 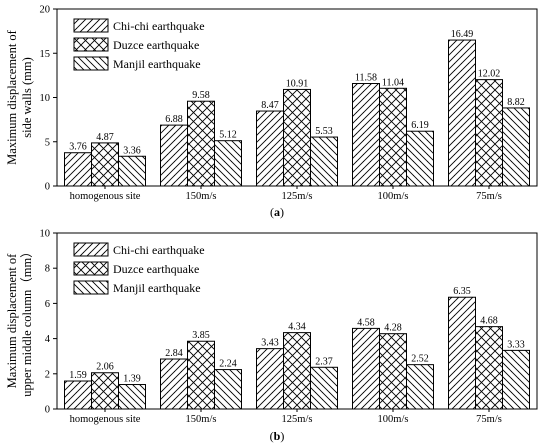 I want to click on y-axis-label: Maximum displacement ofside walls (mm), so click(x=19, y=97).